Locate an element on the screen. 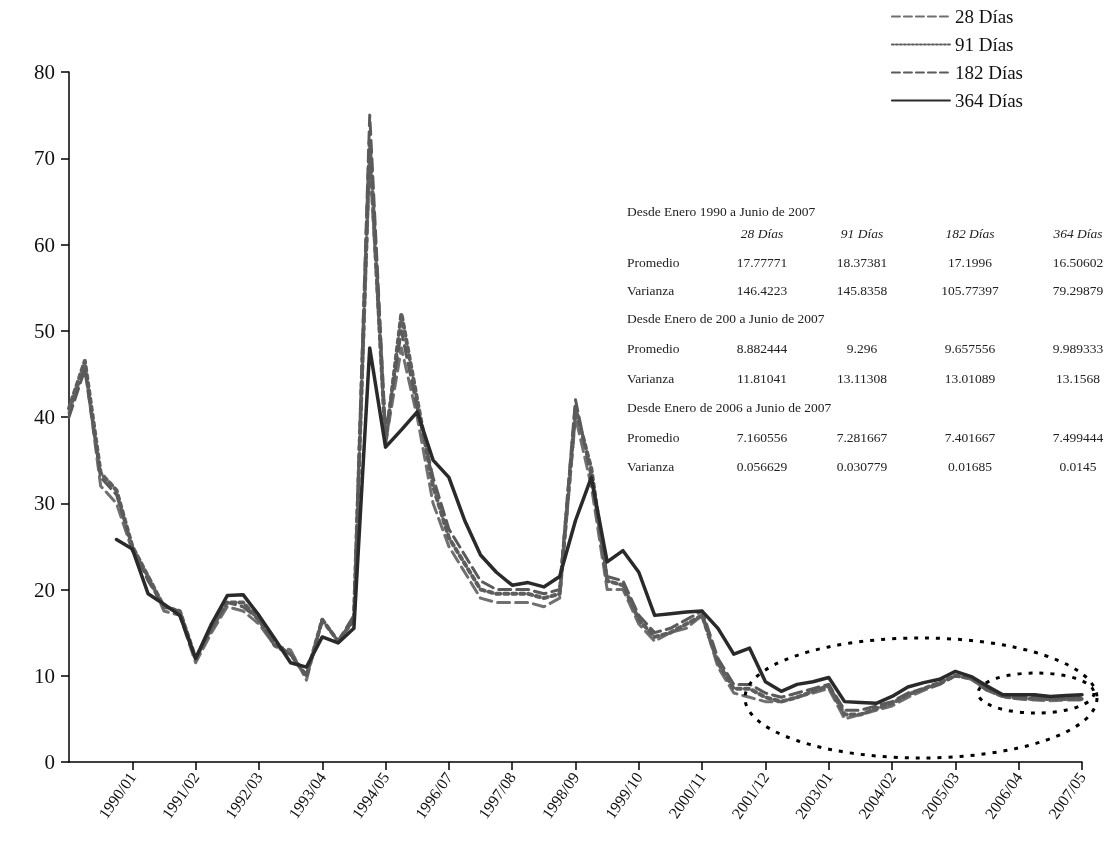  y-tick-label: 60 is located at coordinates (44, 244).